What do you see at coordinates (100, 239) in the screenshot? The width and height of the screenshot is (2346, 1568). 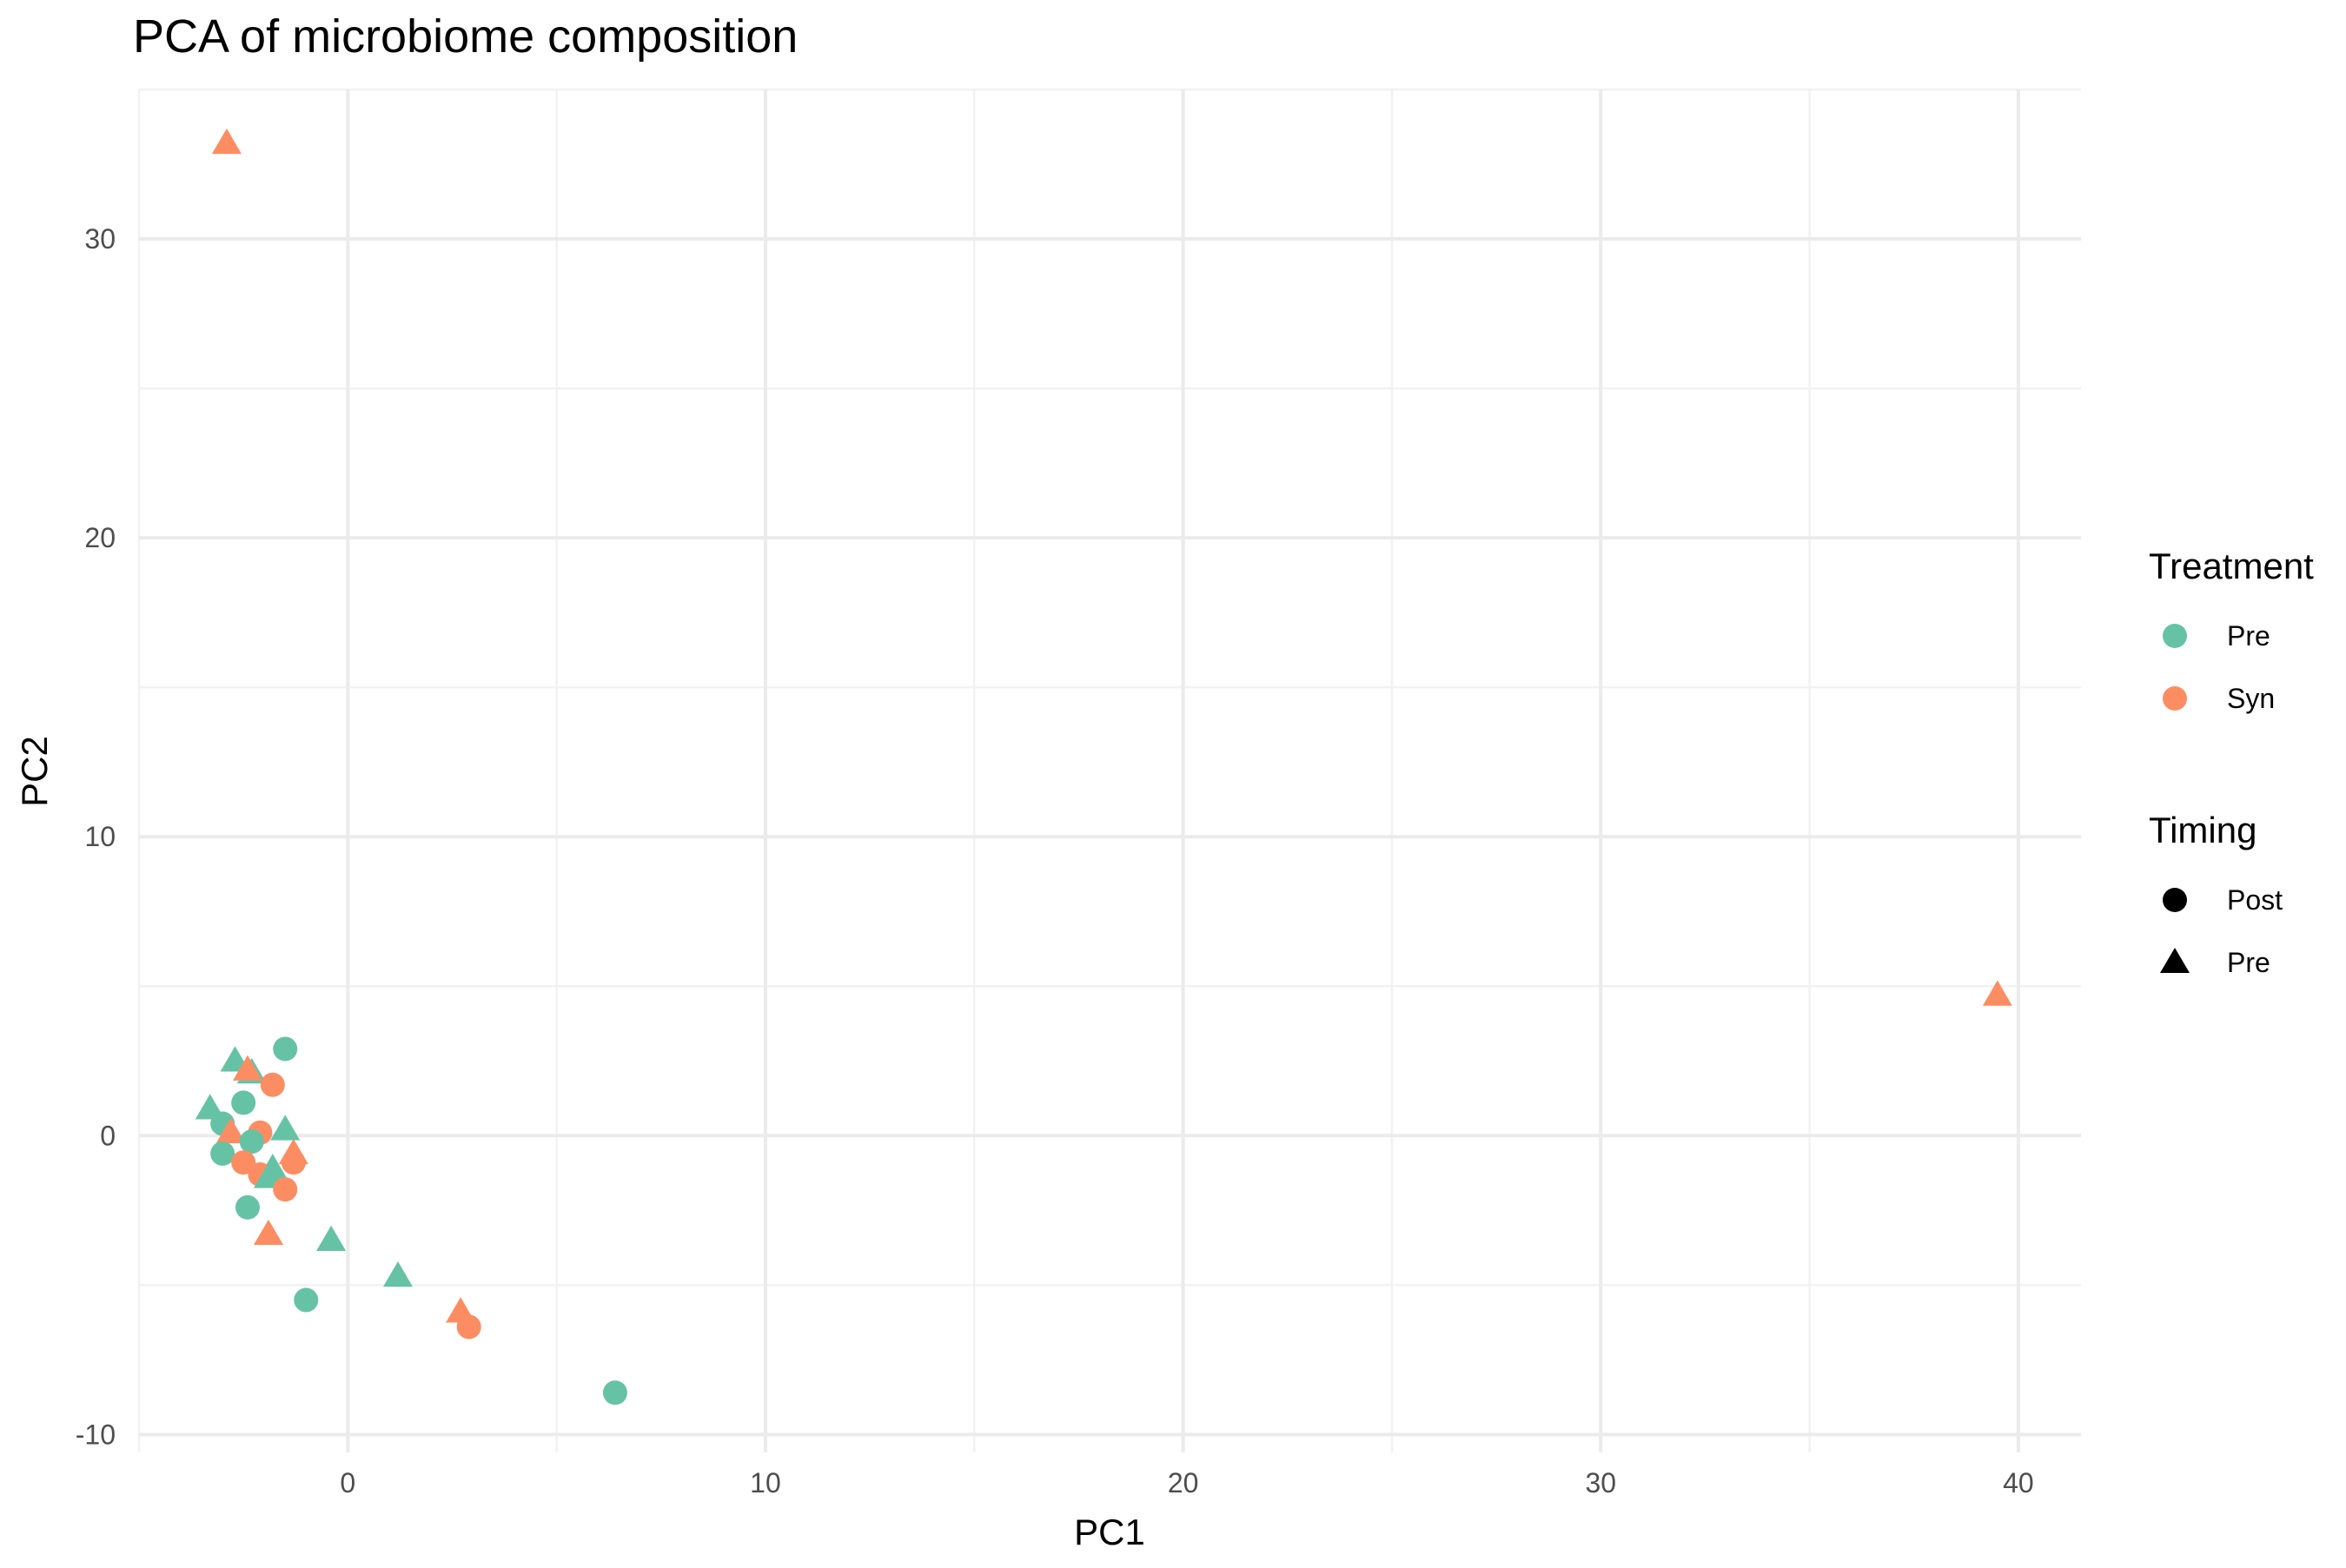 I see `y-tick-label: 30` at bounding box center [100, 239].